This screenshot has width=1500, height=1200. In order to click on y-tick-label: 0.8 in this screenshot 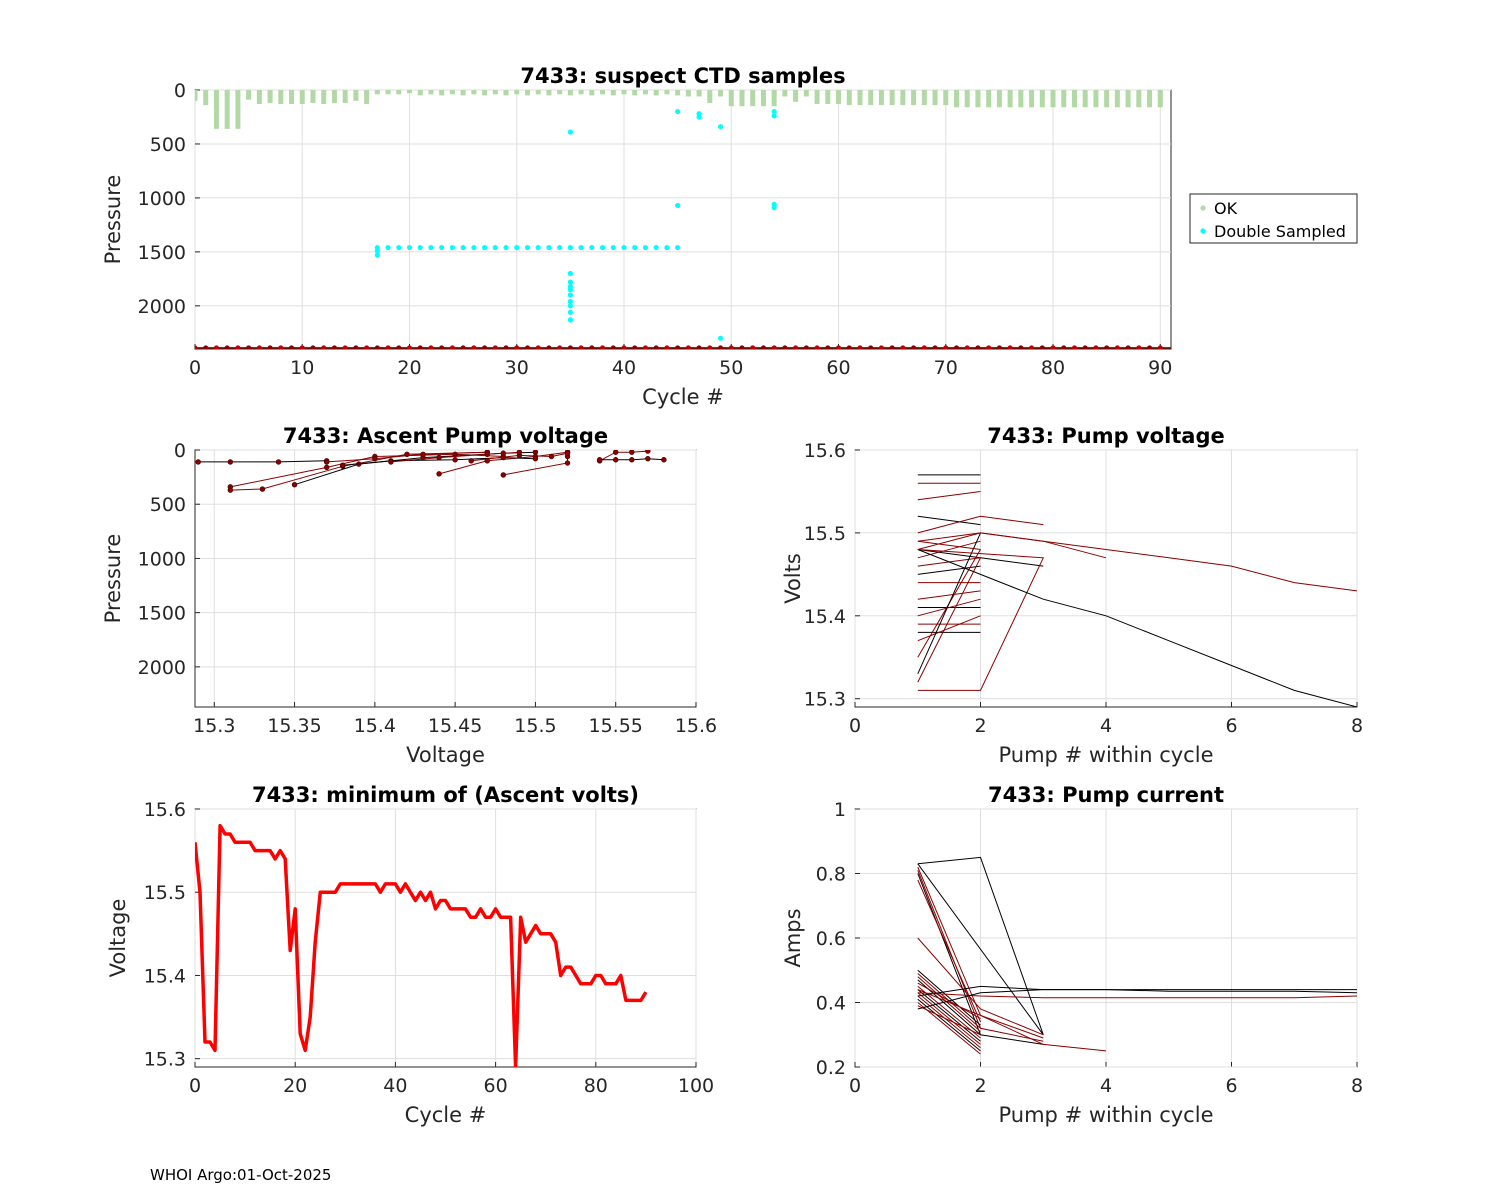, I will do `click(831, 875)`.